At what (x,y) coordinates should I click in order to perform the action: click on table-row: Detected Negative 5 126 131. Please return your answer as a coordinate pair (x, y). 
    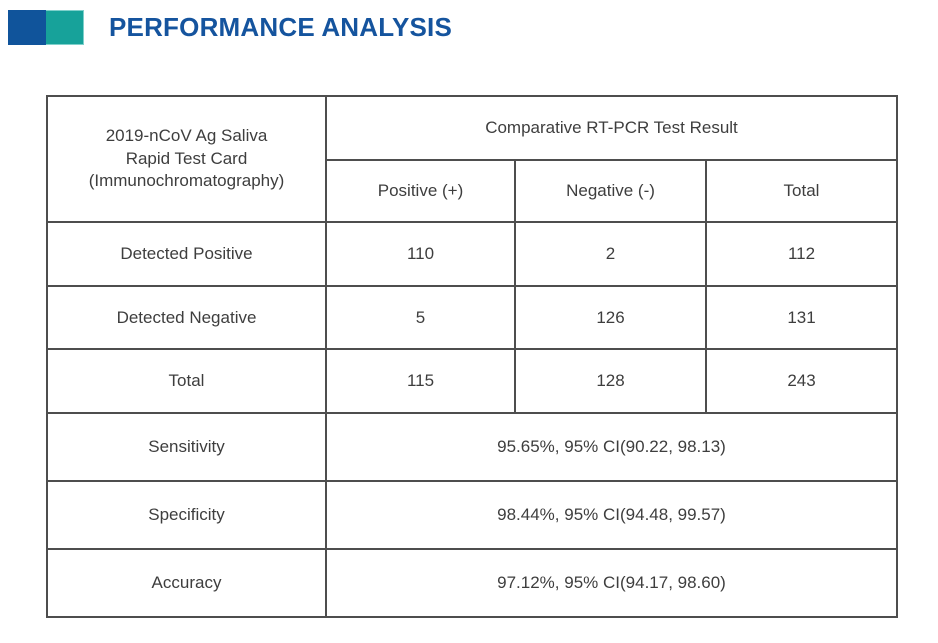
    Looking at the image, I should click on (472, 317).